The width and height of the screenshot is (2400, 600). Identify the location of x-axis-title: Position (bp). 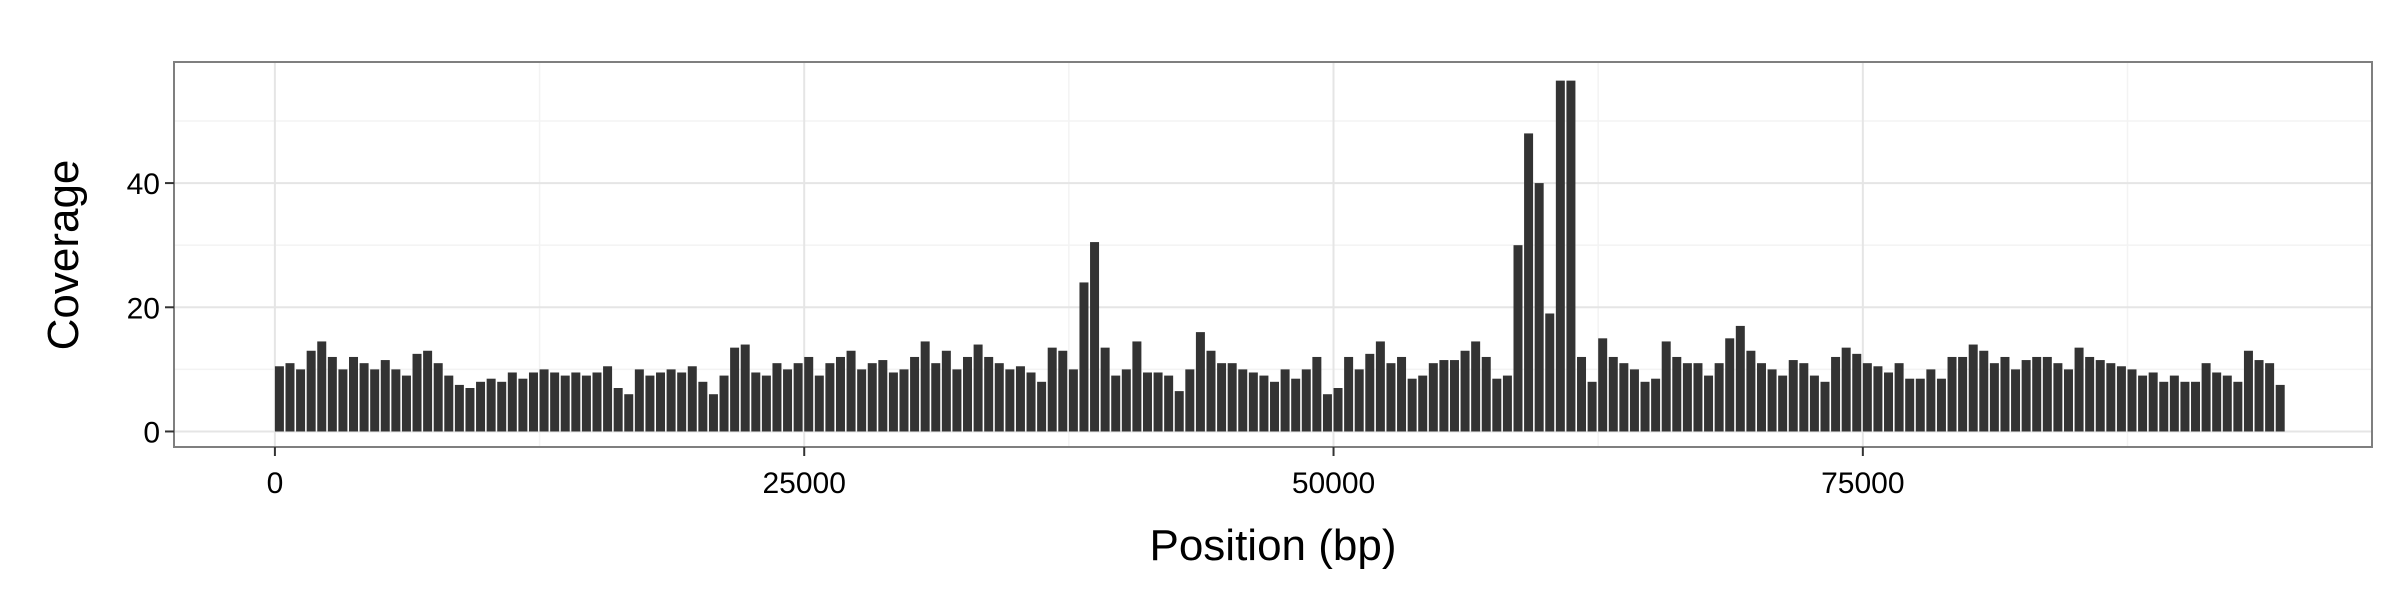
(1272, 545).